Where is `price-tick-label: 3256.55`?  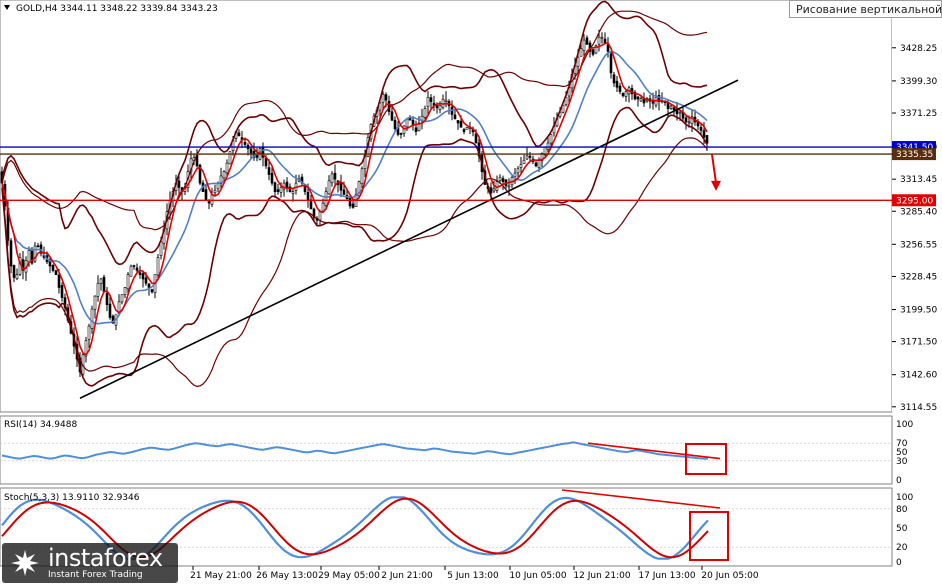 price-tick-label: 3256.55 is located at coordinates (918, 245).